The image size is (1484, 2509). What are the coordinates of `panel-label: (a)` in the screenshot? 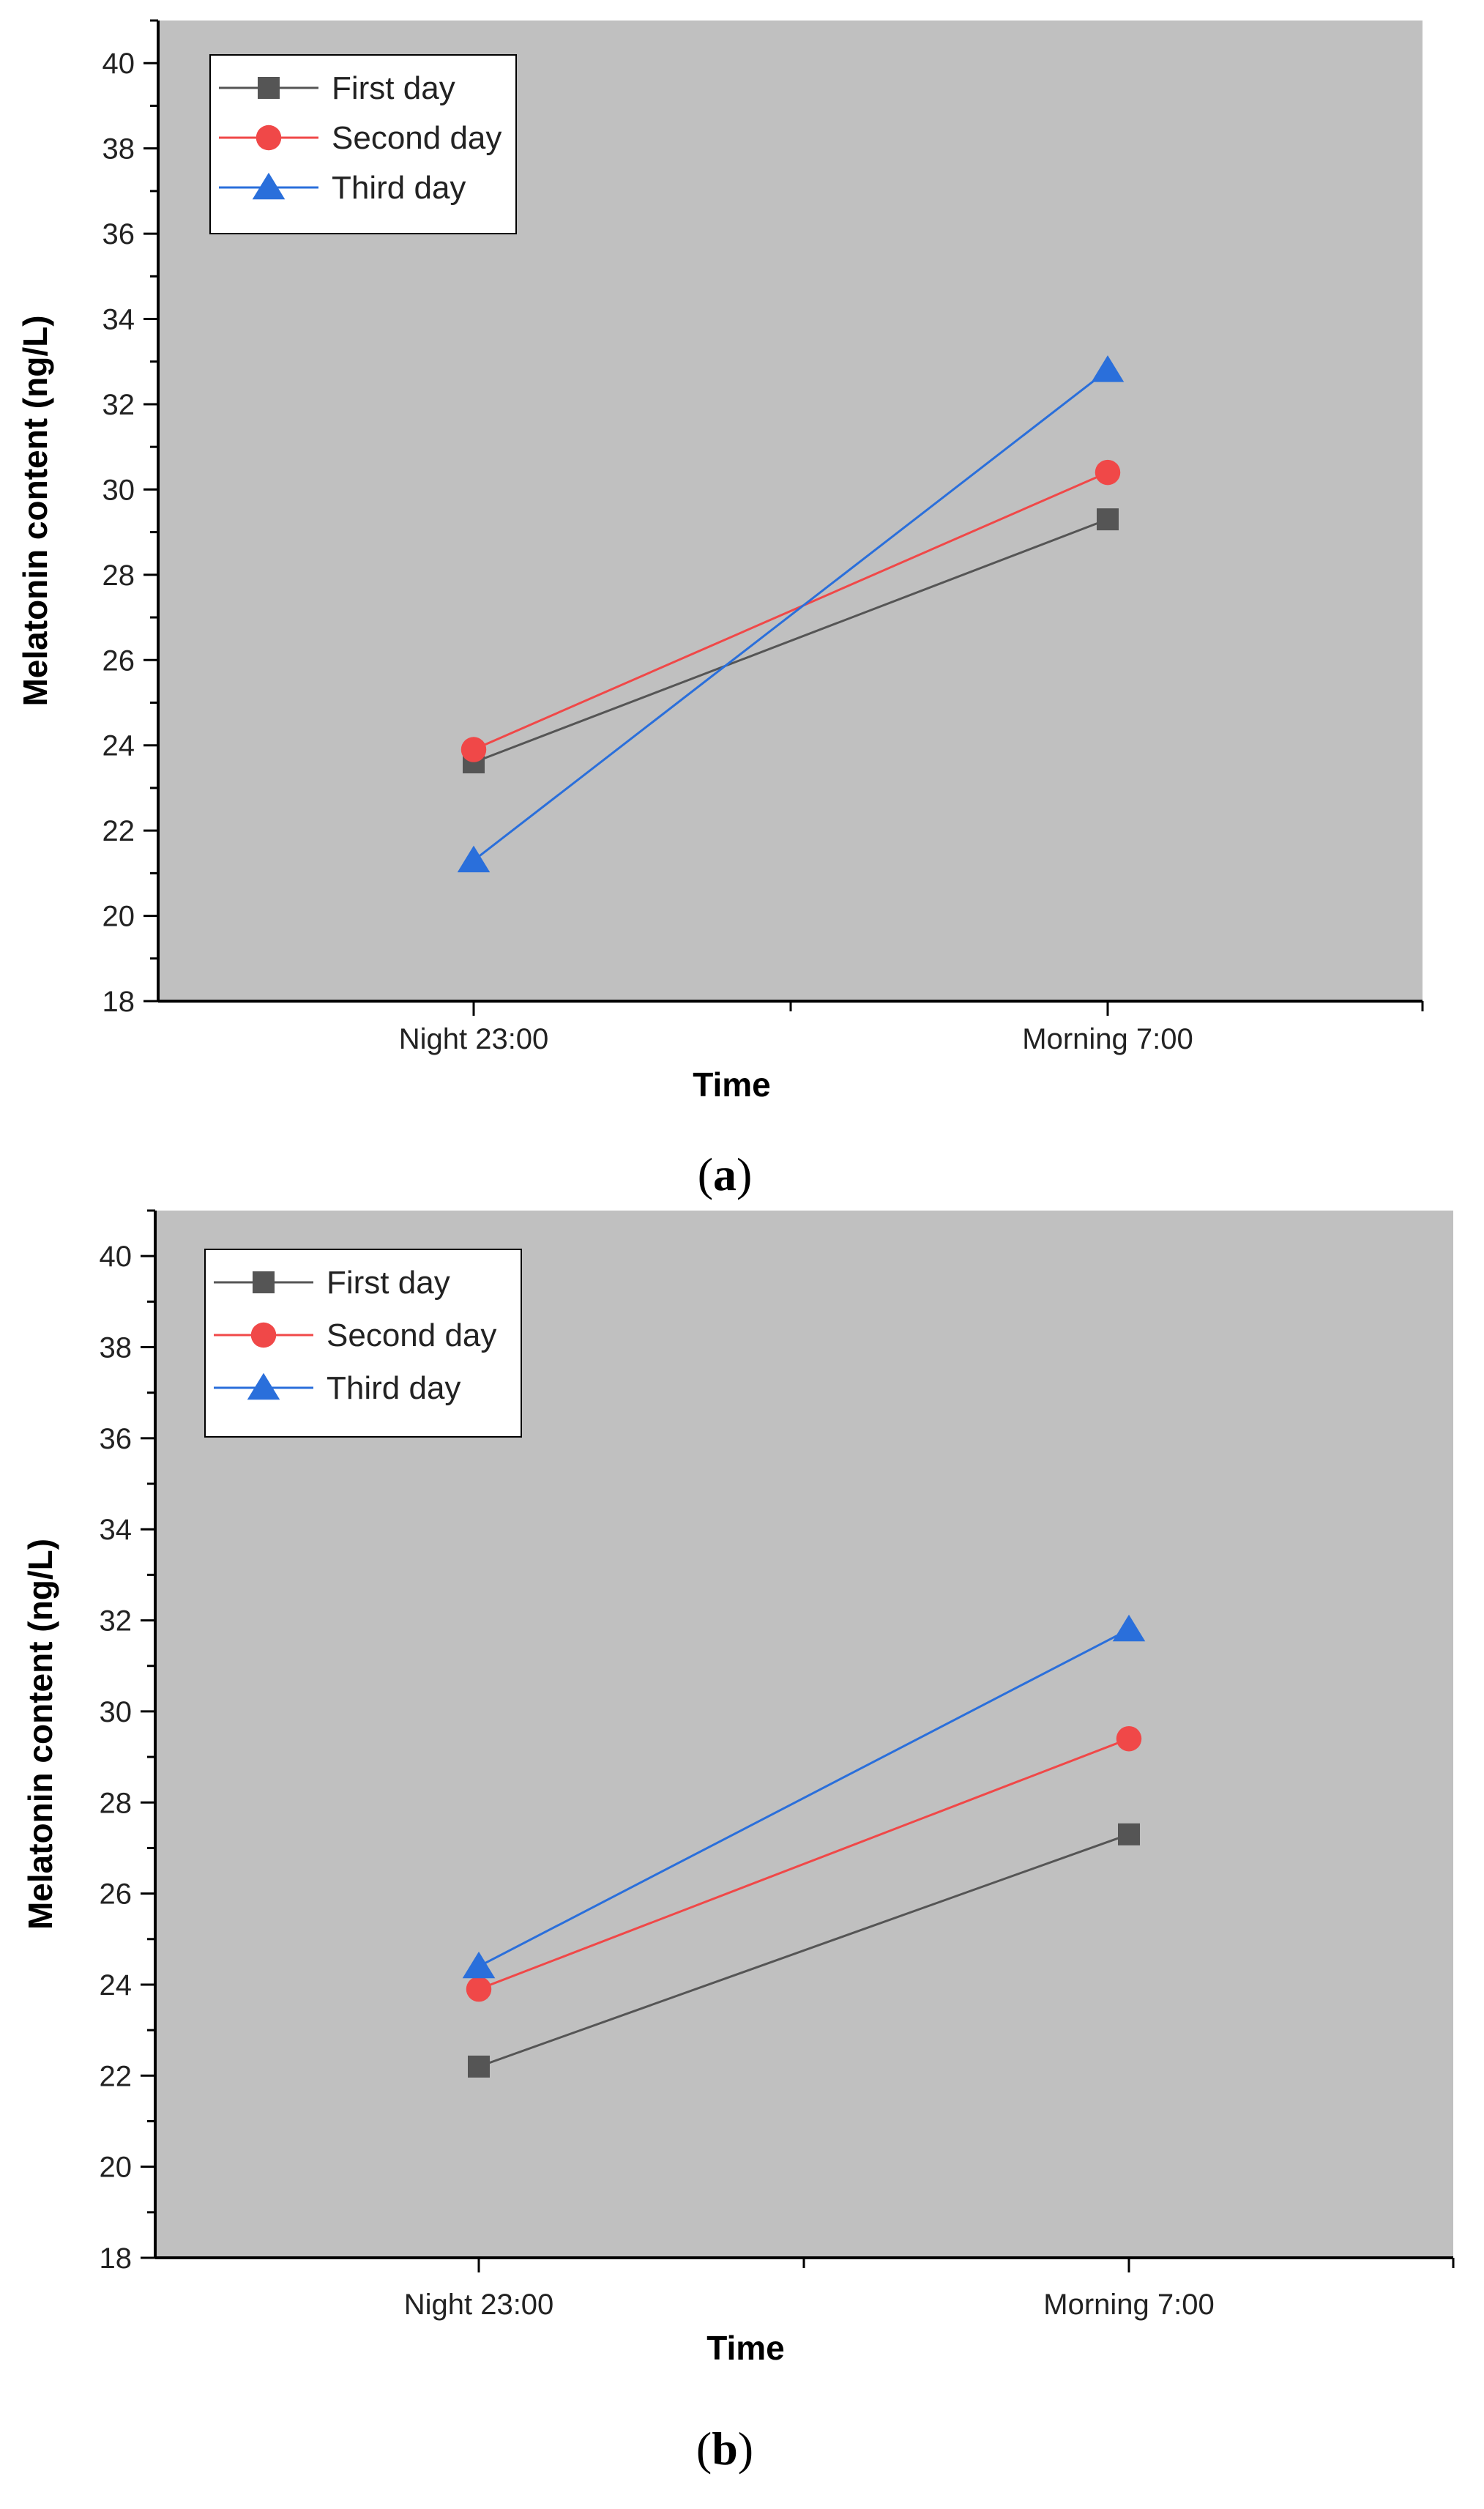 It's located at (725, 1174).